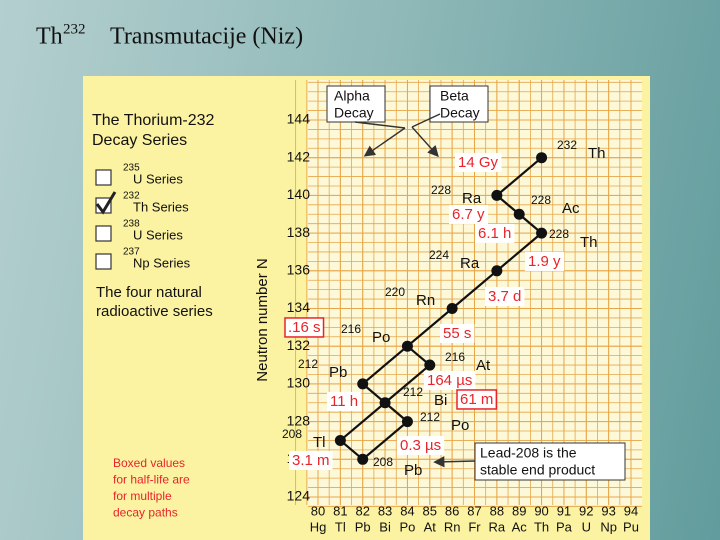  Describe the element at coordinates (352, 96) in the screenshot. I see `alpha-box-text: Alpha` at that location.